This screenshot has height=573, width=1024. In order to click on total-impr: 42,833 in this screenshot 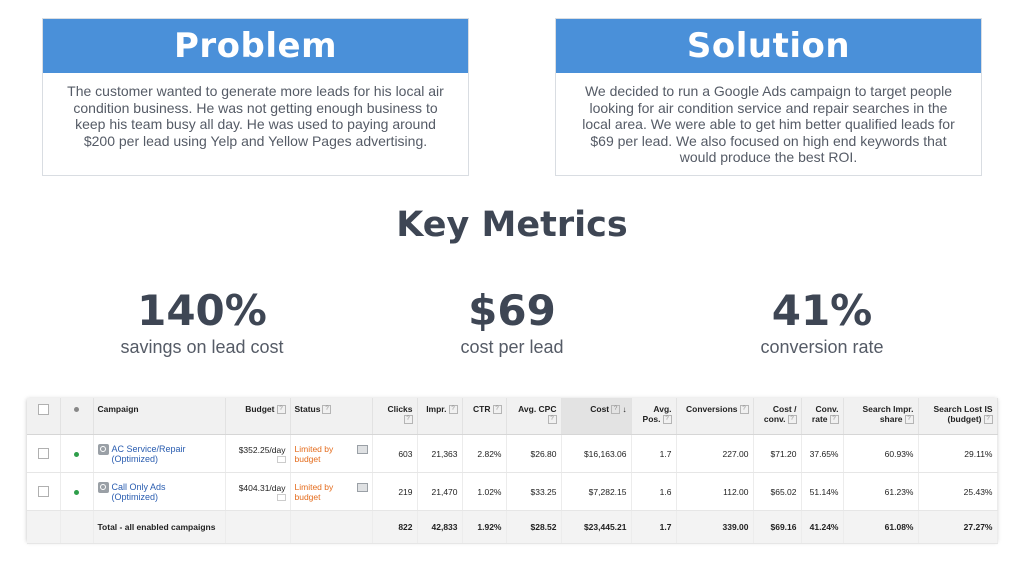, I will do `click(440, 527)`.